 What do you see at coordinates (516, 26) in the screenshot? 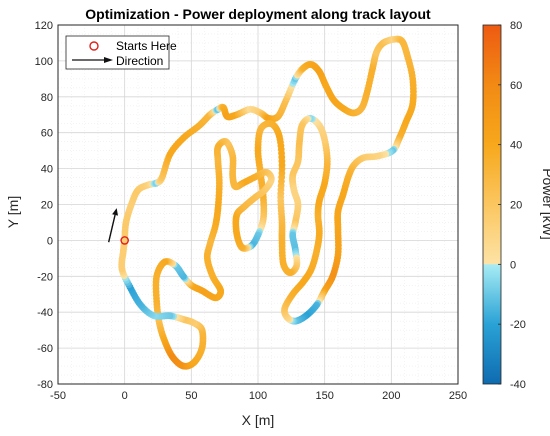
I see `colorbar-tick-label: 80` at bounding box center [516, 26].